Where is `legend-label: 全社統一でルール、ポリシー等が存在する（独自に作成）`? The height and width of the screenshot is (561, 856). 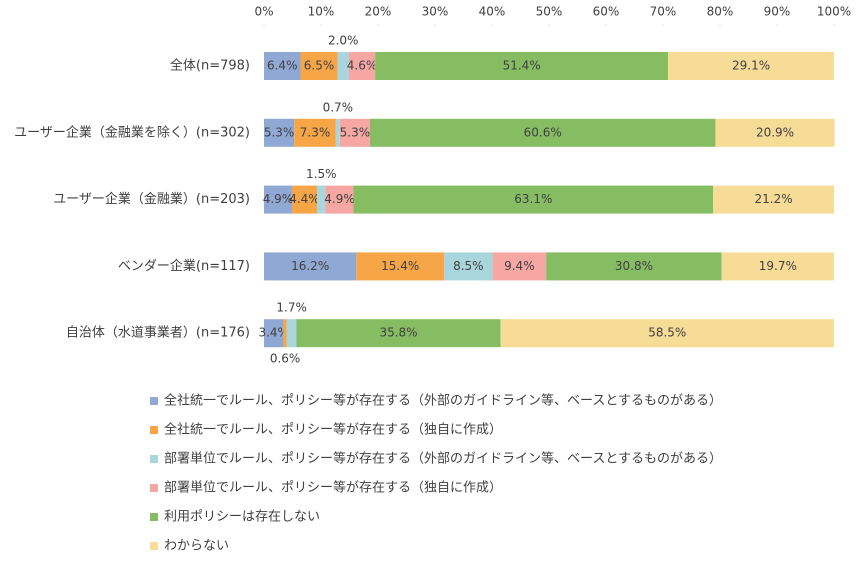 legend-label: 全社統一でルール、ポリシー等が存在する（独自に作成） is located at coordinates (333, 430).